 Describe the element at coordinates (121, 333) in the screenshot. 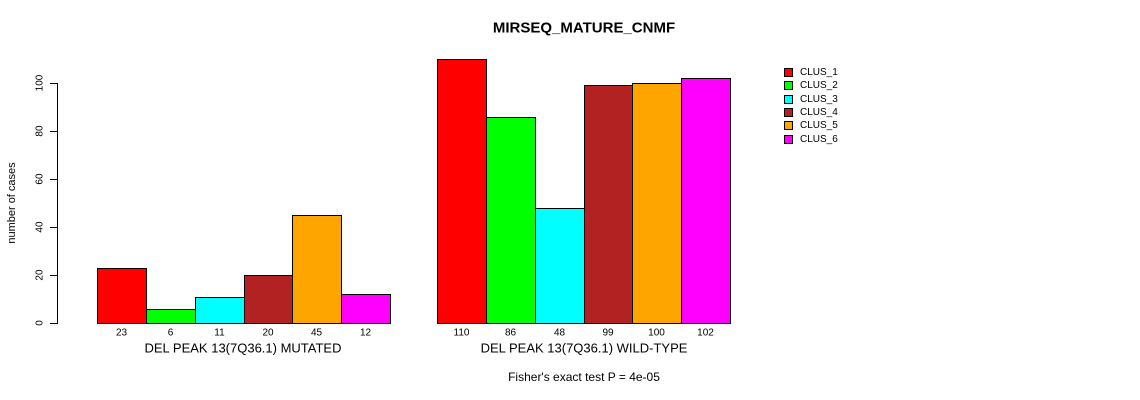

I see `bar-value-label: 23` at that location.